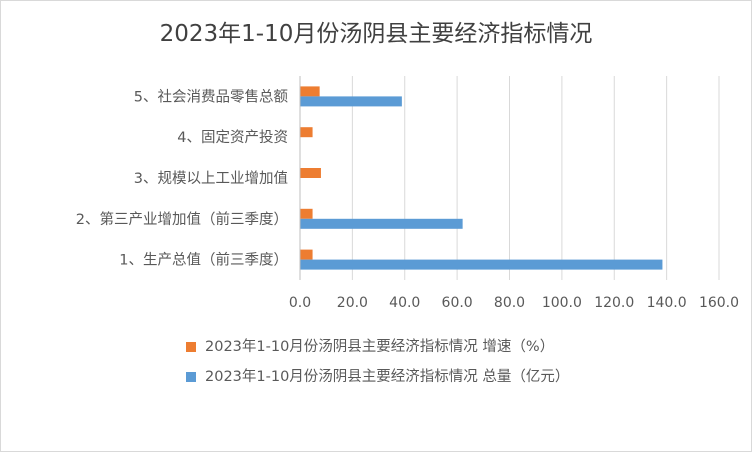  Describe the element at coordinates (191, 347) in the screenshot. I see `legend-swatch-growth` at that location.